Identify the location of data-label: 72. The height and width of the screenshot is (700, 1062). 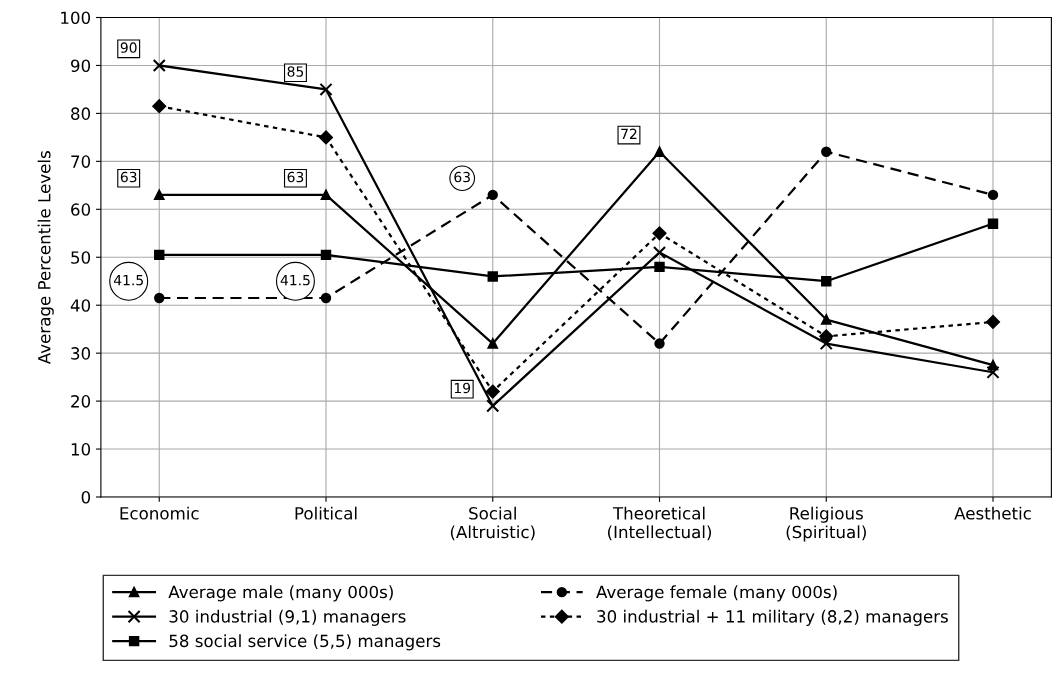
(629, 133).